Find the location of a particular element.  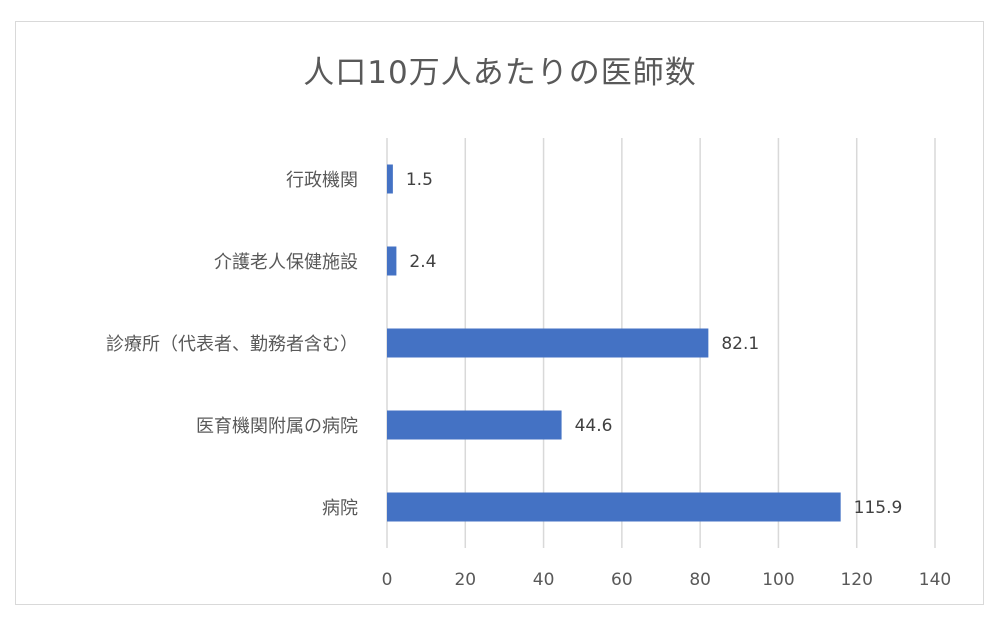

x-tick-label: 120 is located at coordinates (856, 580).